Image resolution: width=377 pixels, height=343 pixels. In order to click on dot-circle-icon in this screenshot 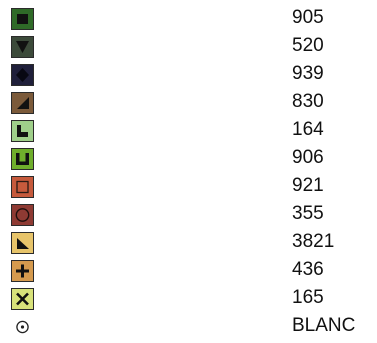, I will do `click(22, 327)`.